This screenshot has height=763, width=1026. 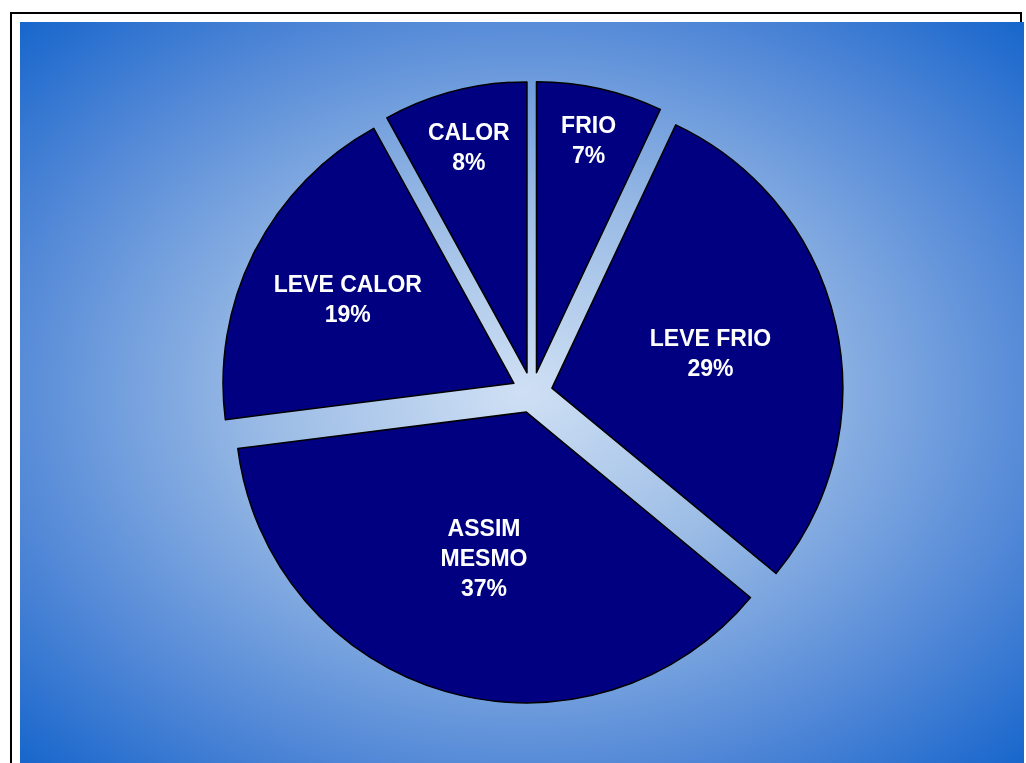 I want to click on data-label: 19%, so click(x=347, y=313).